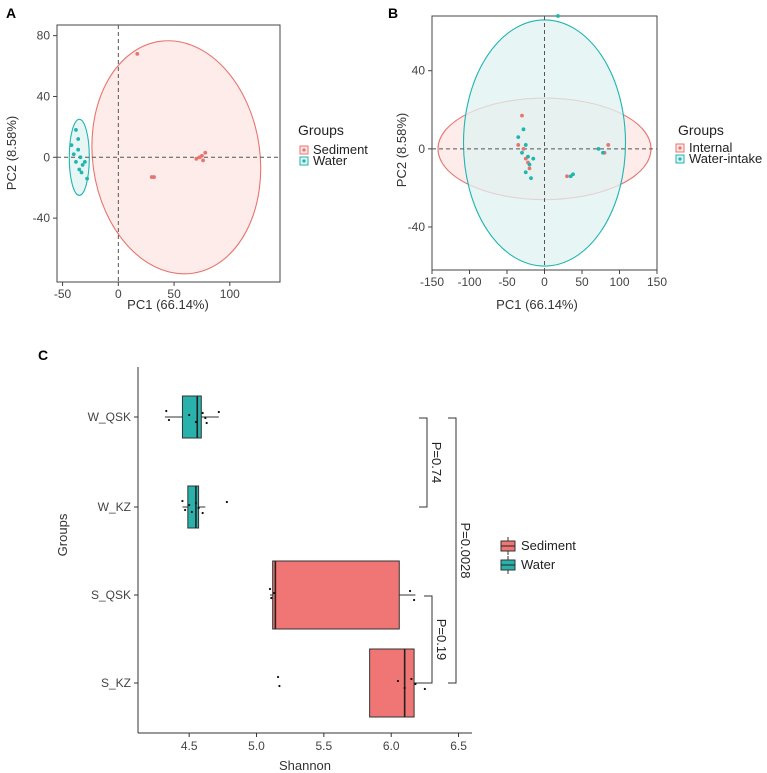 The image size is (767, 773). Describe the element at coordinates (193, 507) in the screenshot. I see `box-w-kz` at that location.